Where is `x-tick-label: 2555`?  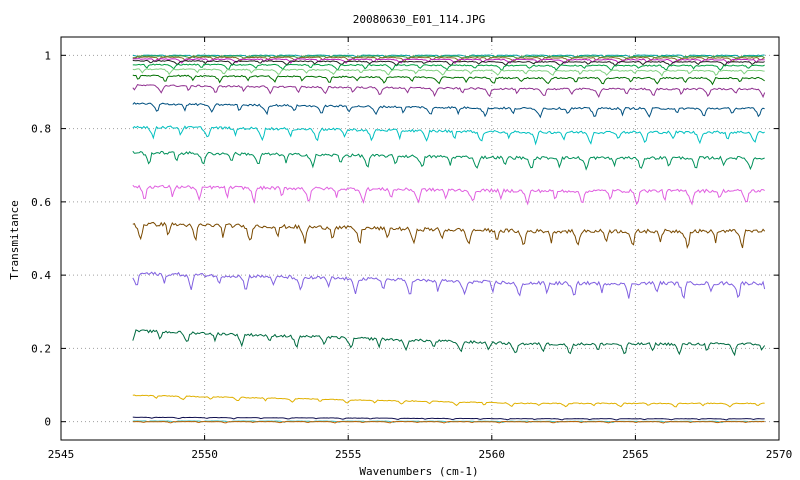
x-tick-label: 2555 is located at coordinates (348, 454).